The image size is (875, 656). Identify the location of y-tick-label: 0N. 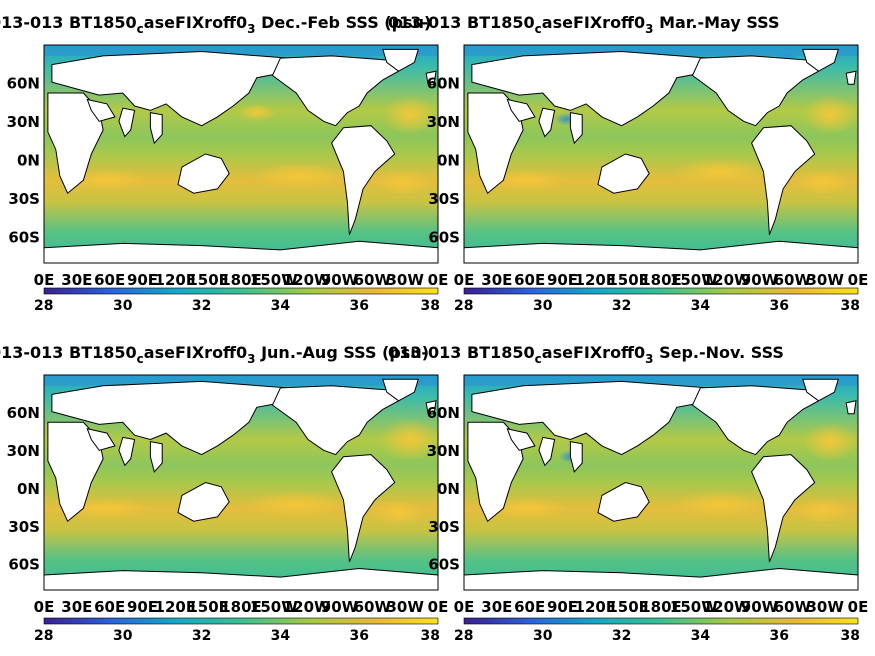
(448, 160).